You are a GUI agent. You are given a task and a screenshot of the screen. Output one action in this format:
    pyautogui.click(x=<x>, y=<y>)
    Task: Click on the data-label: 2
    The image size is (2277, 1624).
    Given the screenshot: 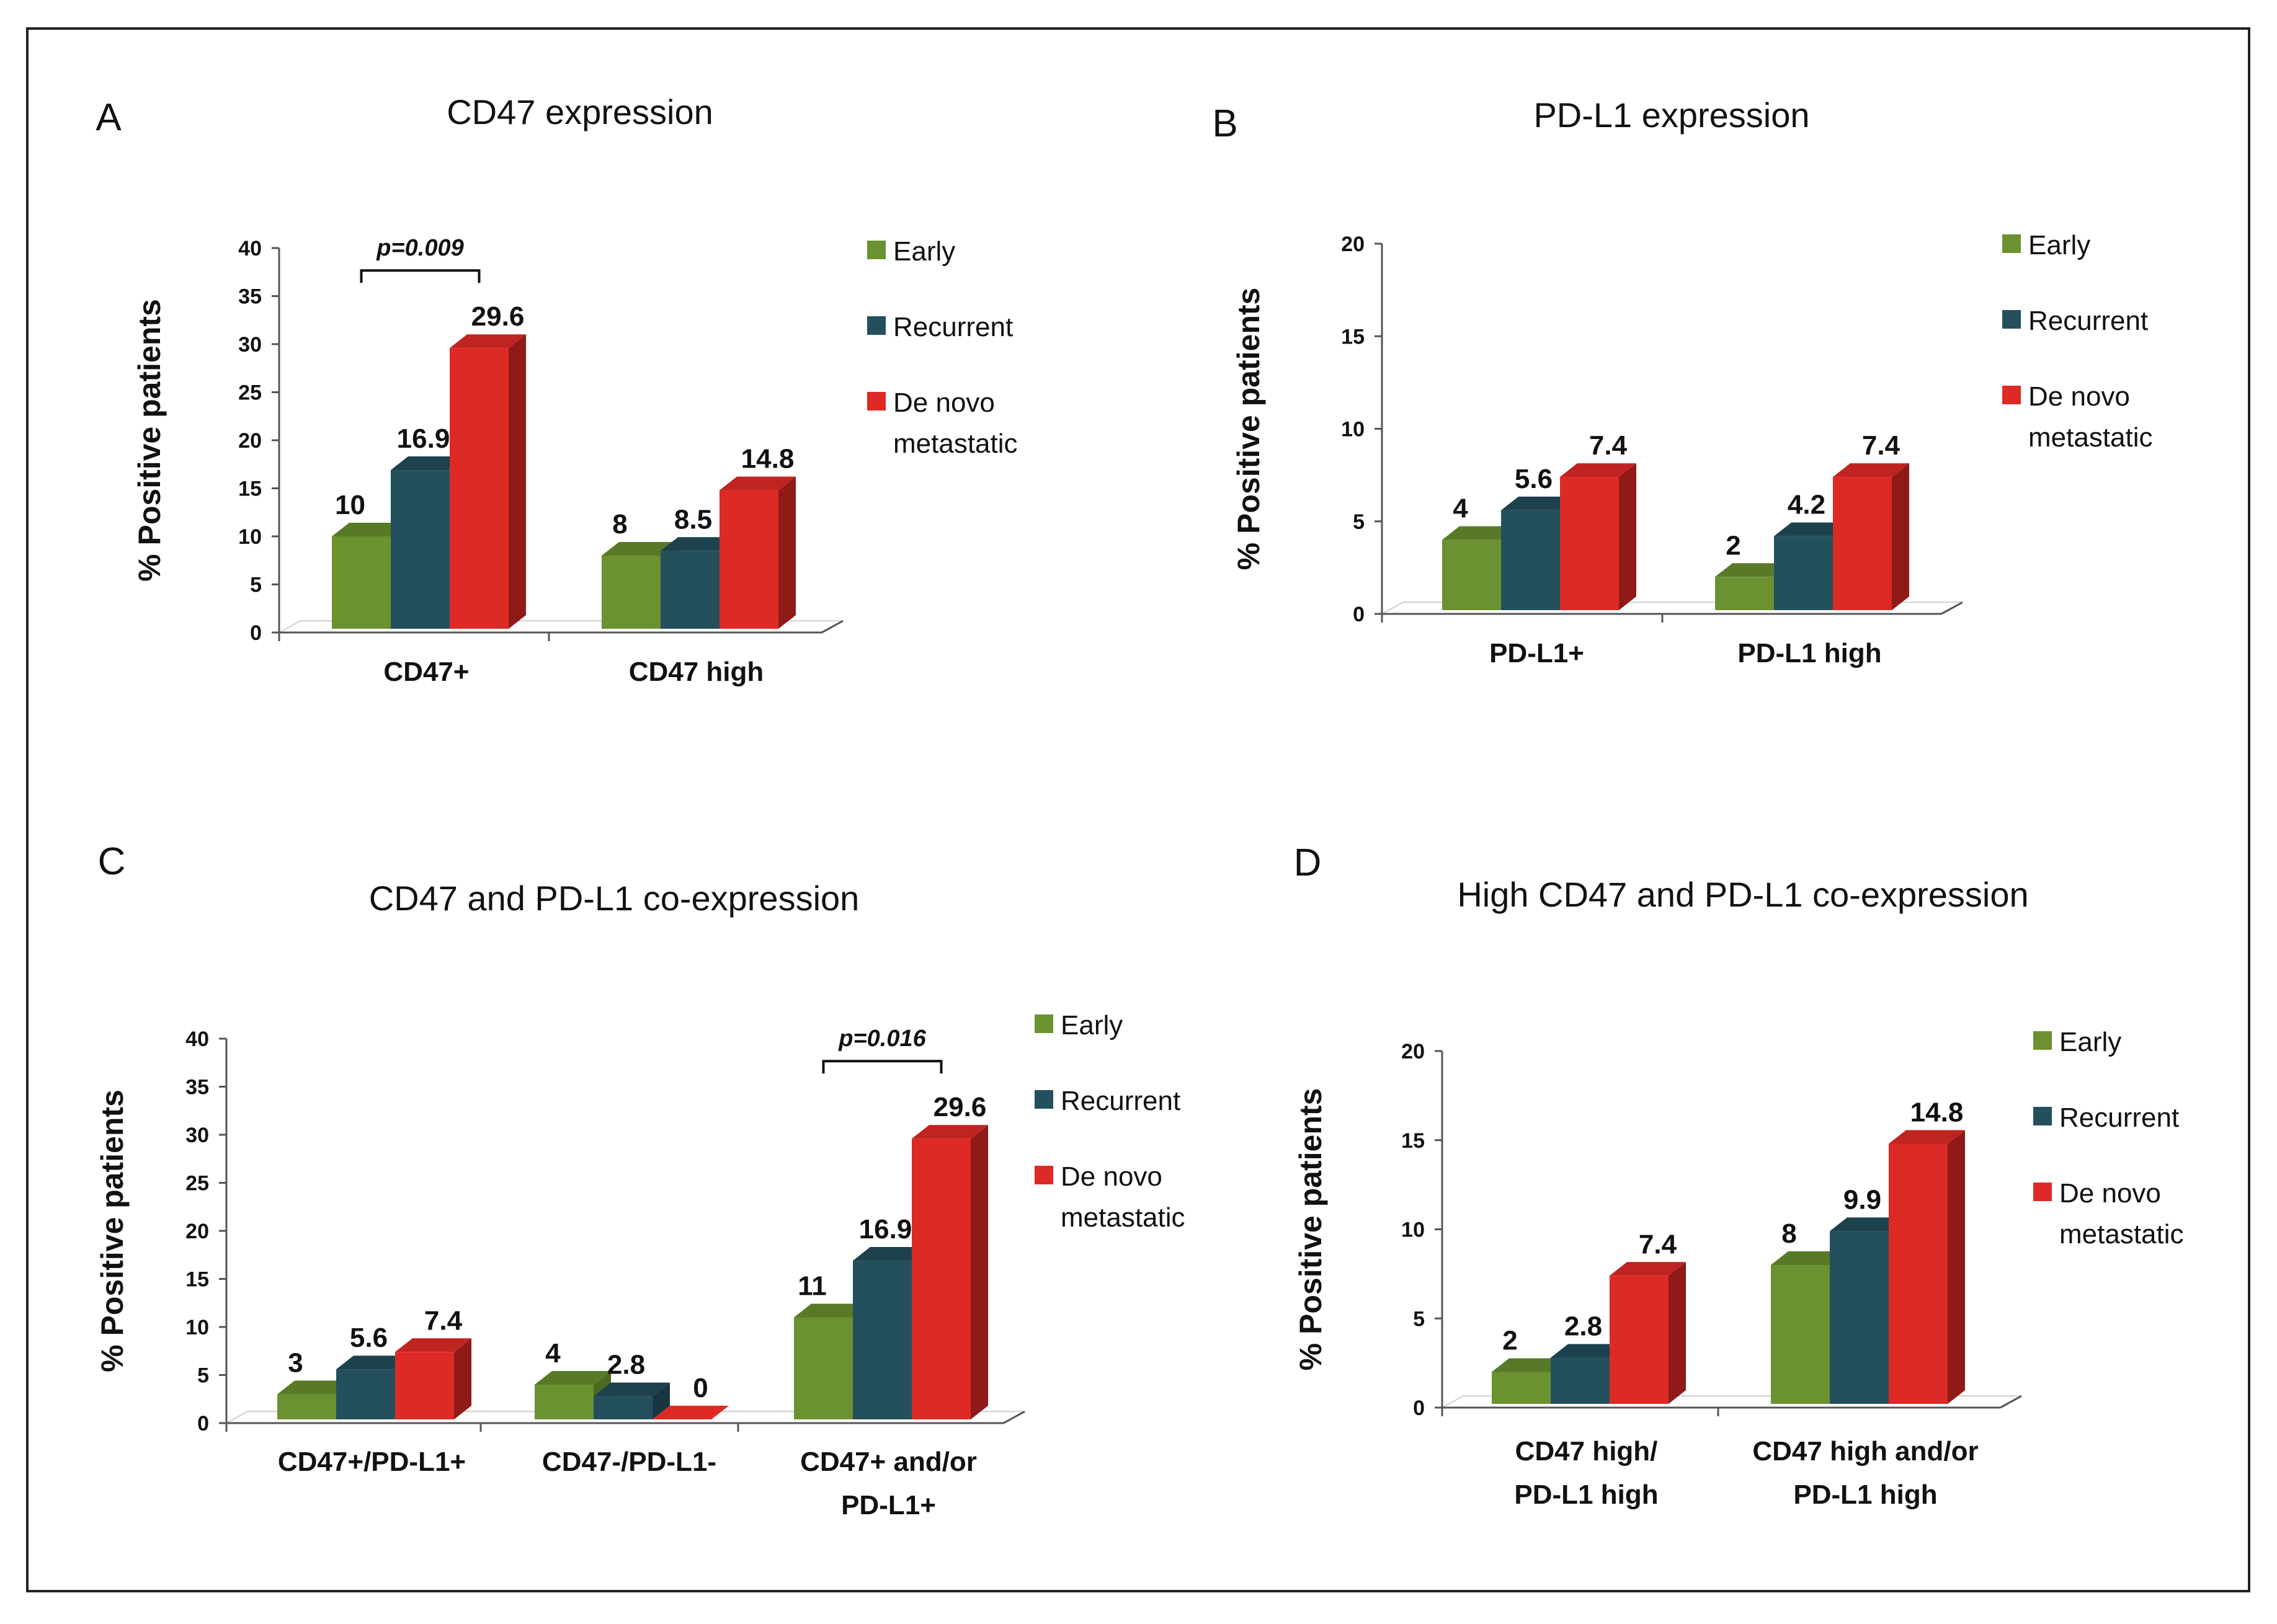 What is the action you would take?
    pyautogui.click(x=1733, y=545)
    